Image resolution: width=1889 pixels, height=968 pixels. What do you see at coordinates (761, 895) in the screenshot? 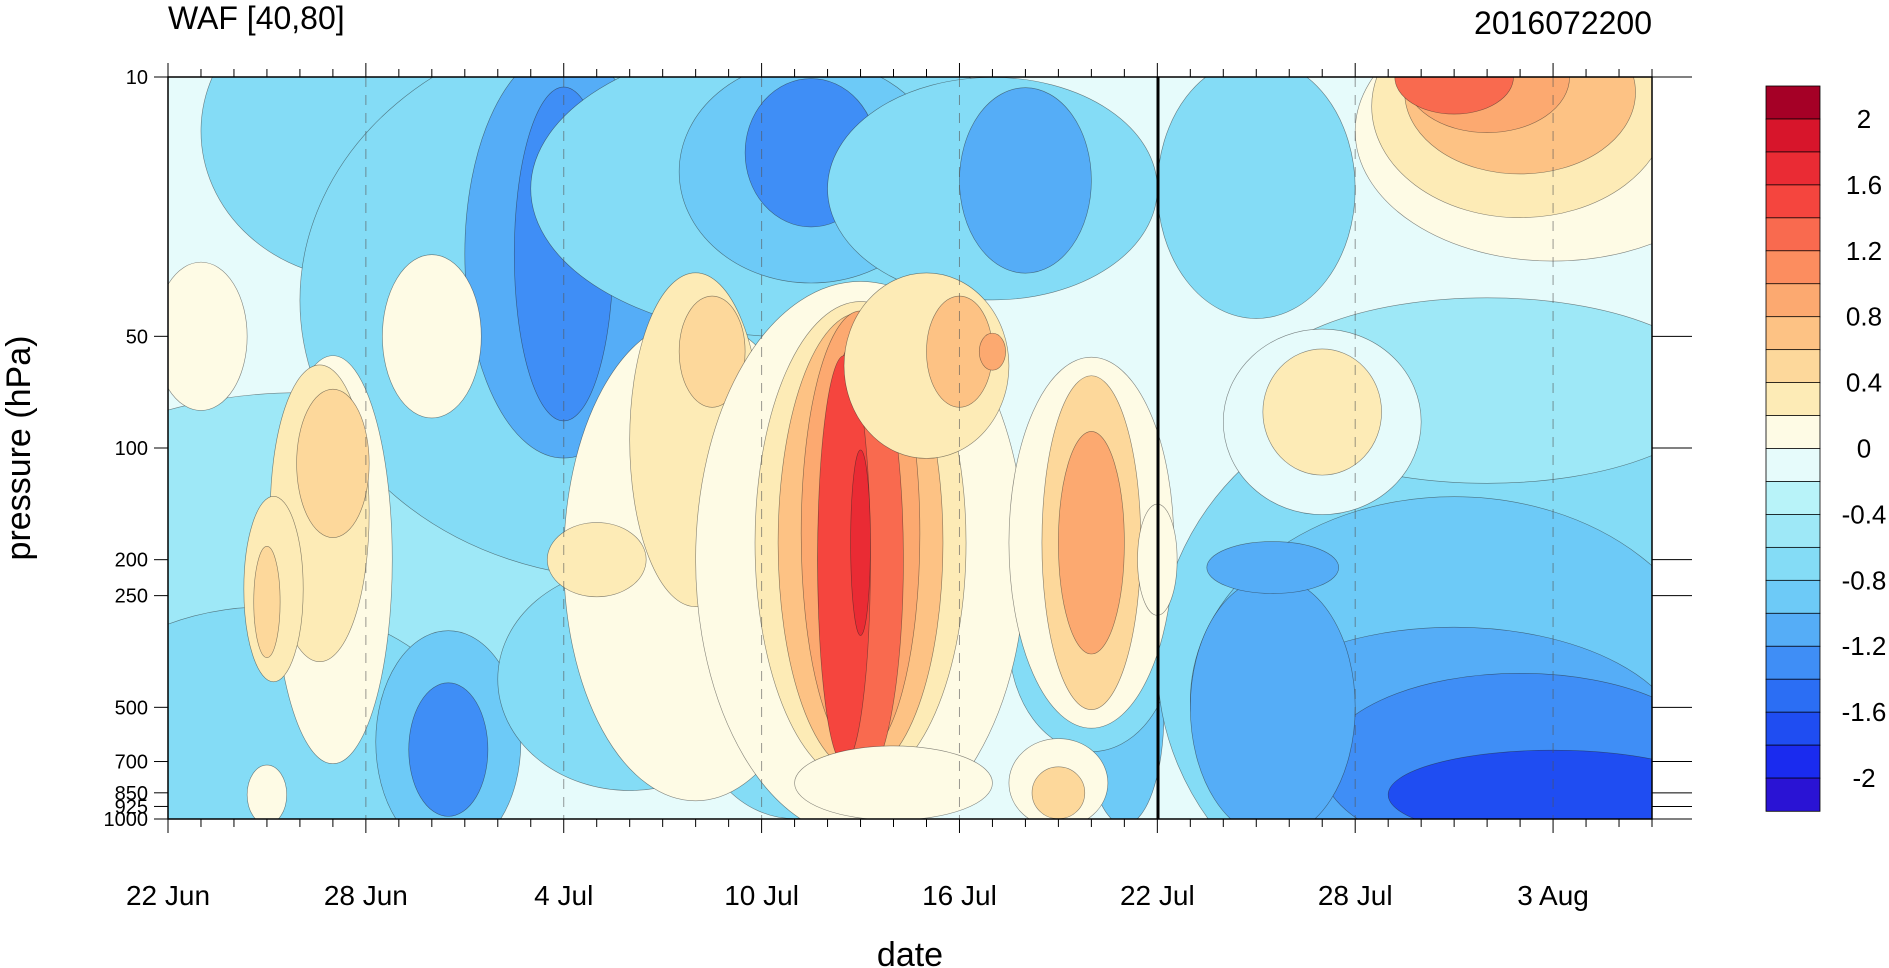
I see `x-tick-label: 10 Jul` at bounding box center [761, 895].